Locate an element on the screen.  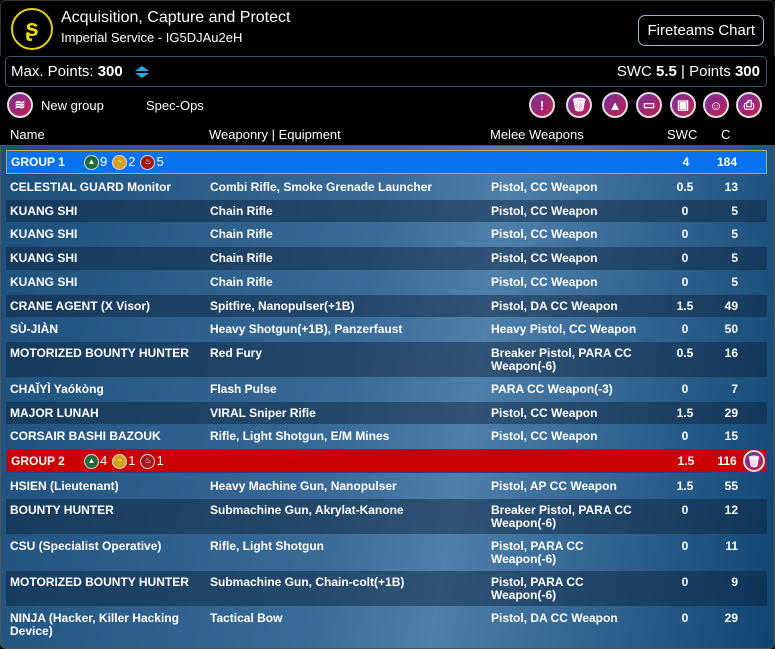
save-icon: ▣ is located at coordinates (683, 105).